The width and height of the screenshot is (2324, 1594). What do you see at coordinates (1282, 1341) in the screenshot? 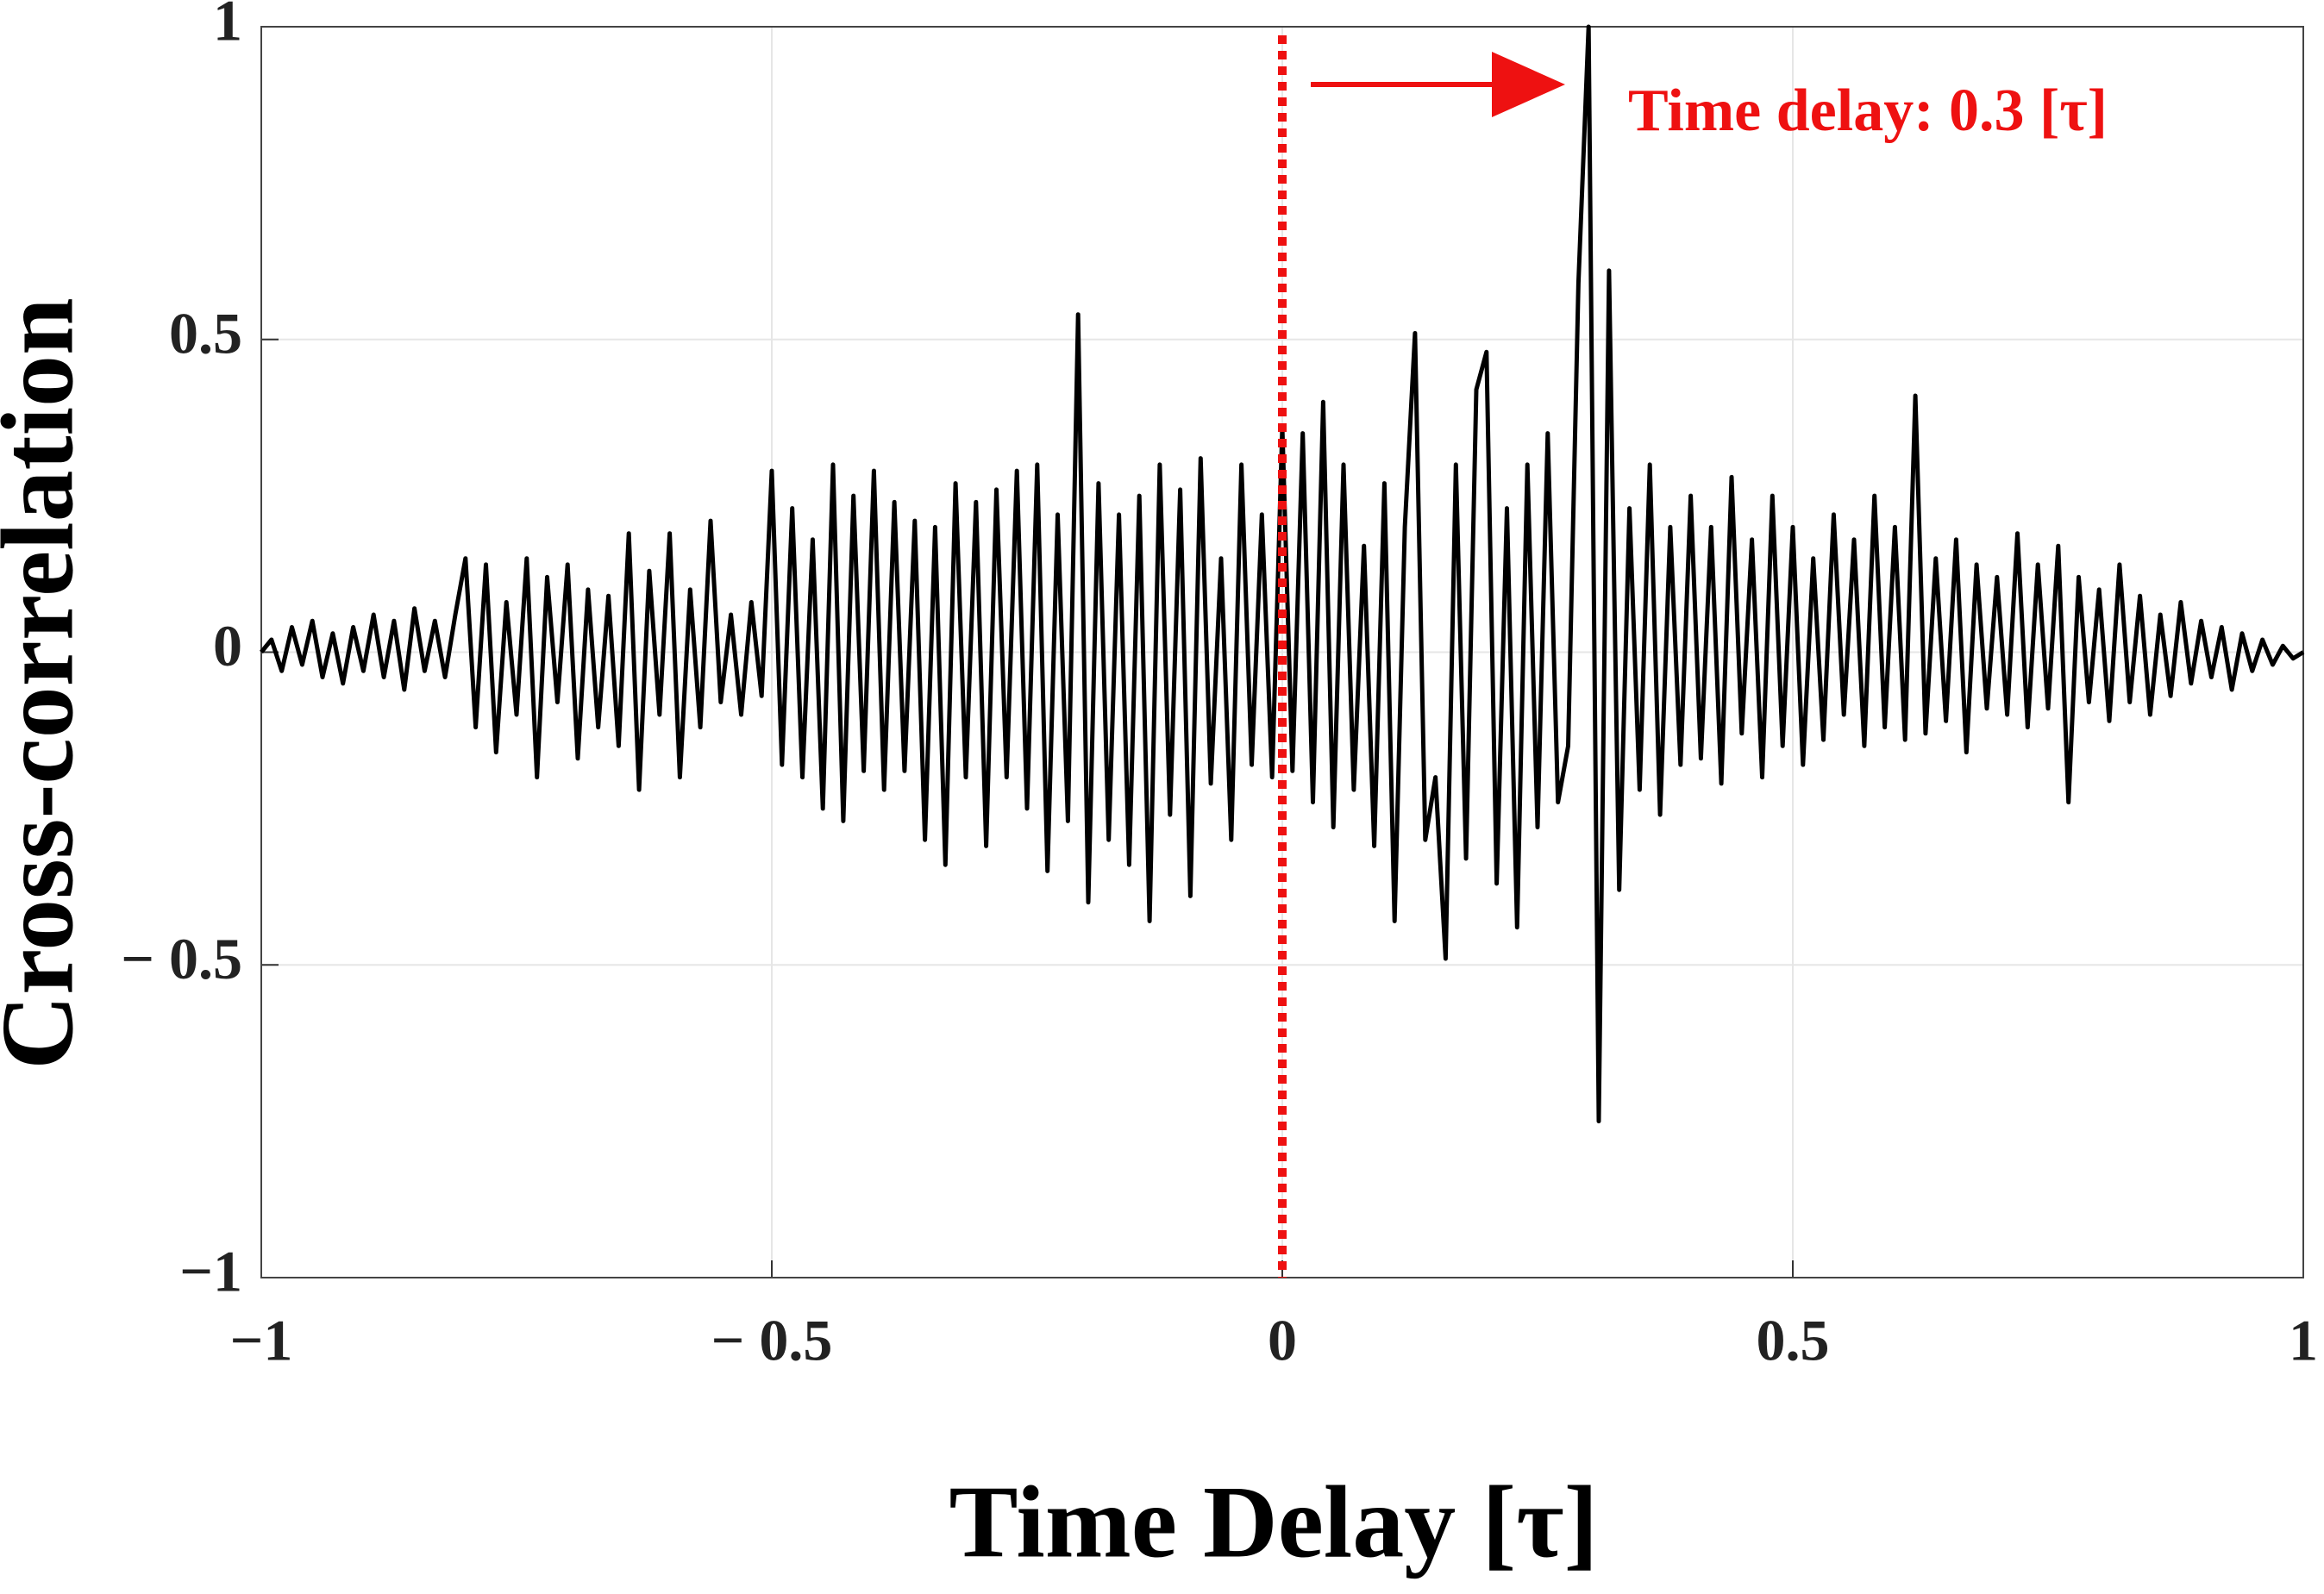
I see `x-tick-label: 0` at bounding box center [1282, 1341].